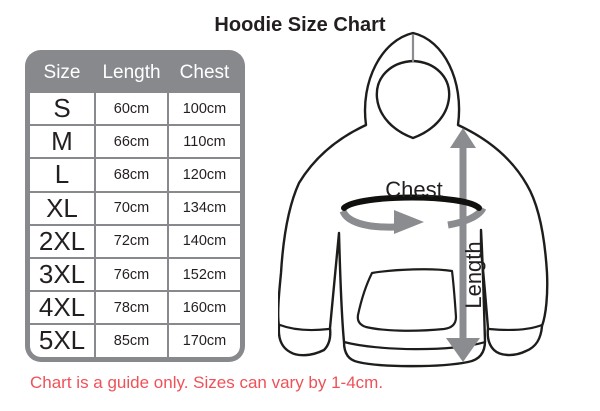  Describe the element at coordinates (62, 175) in the screenshot. I see `size-cell: L` at that location.